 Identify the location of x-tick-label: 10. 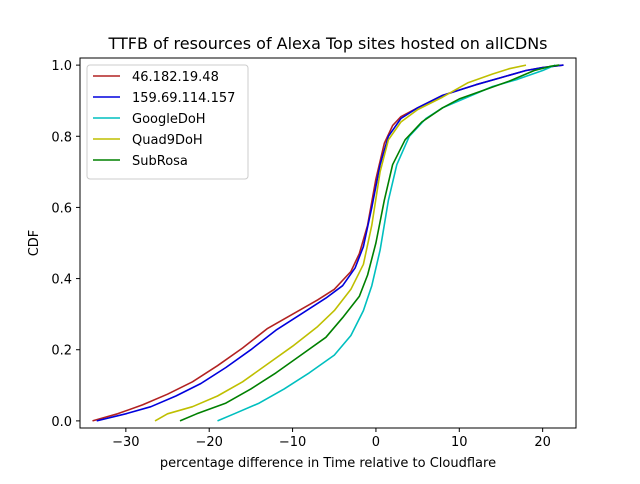
(459, 442).